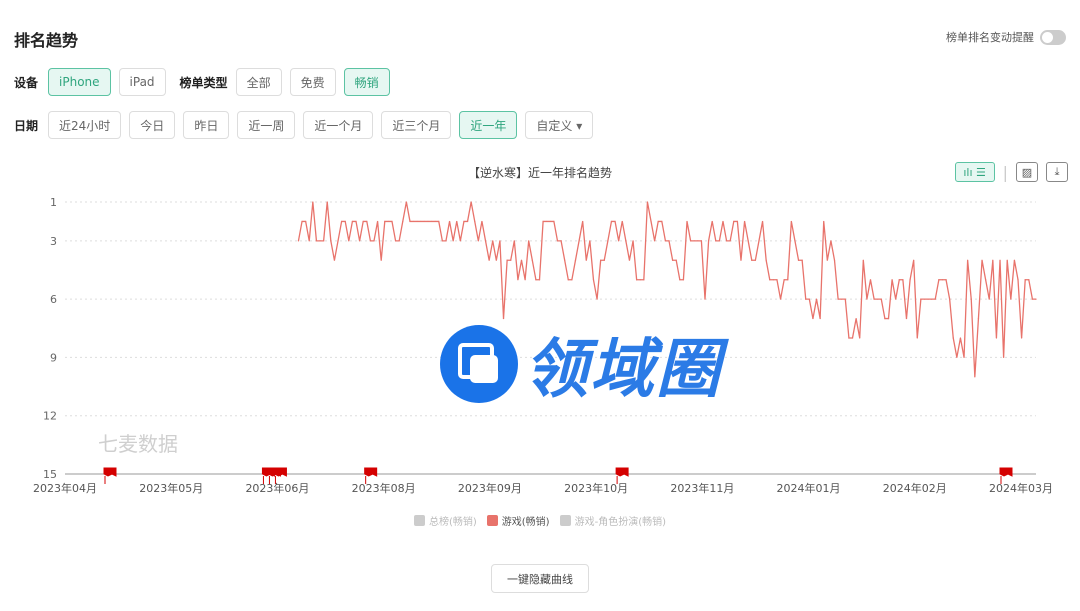 The height and width of the screenshot is (611, 1080). What do you see at coordinates (277, 488) in the screenshot?
I see `x-tick-label: 2023年06月` at bounding box center [277, 488].